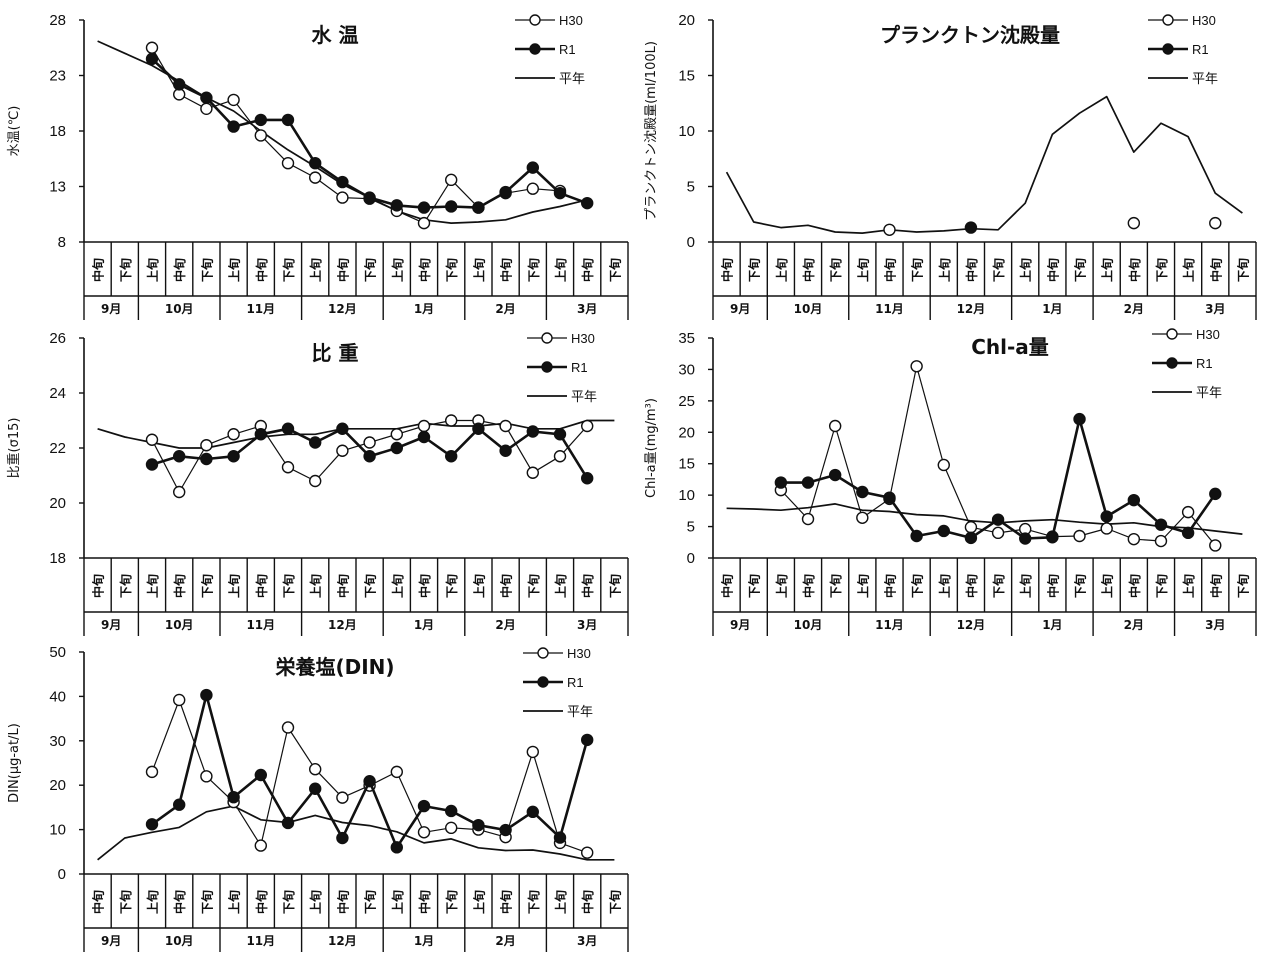  Describe the element at coordinates (579, 653) in the screenshot. I see `legend-label: H30` at that location.